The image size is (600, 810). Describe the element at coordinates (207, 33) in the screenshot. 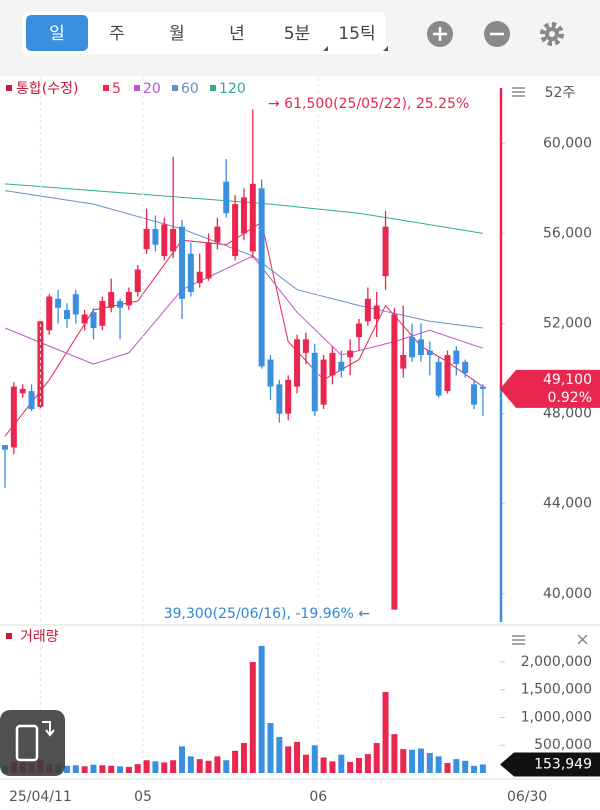

I see `tabs: 일 주 월 년 5분 15틱` at that location.